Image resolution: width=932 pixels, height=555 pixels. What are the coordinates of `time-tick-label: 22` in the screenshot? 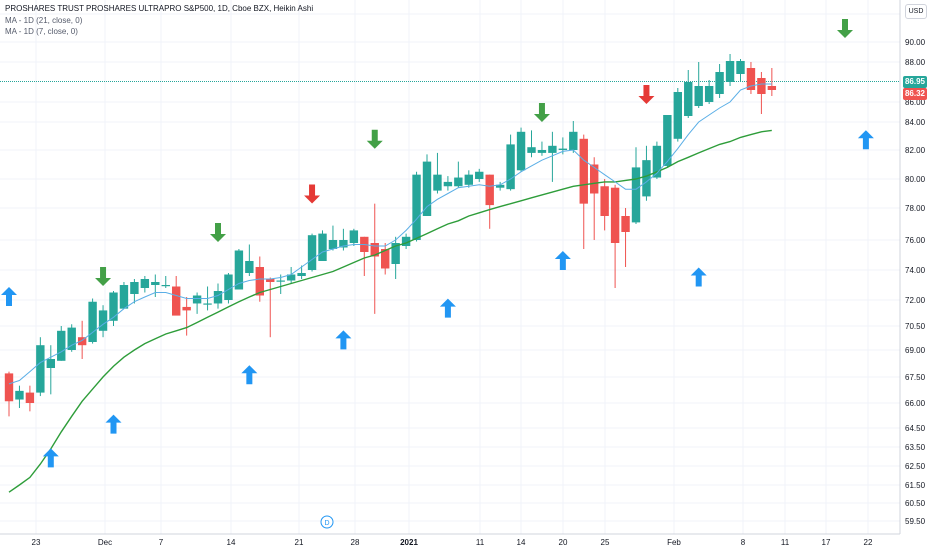 It's located at (868, 542).